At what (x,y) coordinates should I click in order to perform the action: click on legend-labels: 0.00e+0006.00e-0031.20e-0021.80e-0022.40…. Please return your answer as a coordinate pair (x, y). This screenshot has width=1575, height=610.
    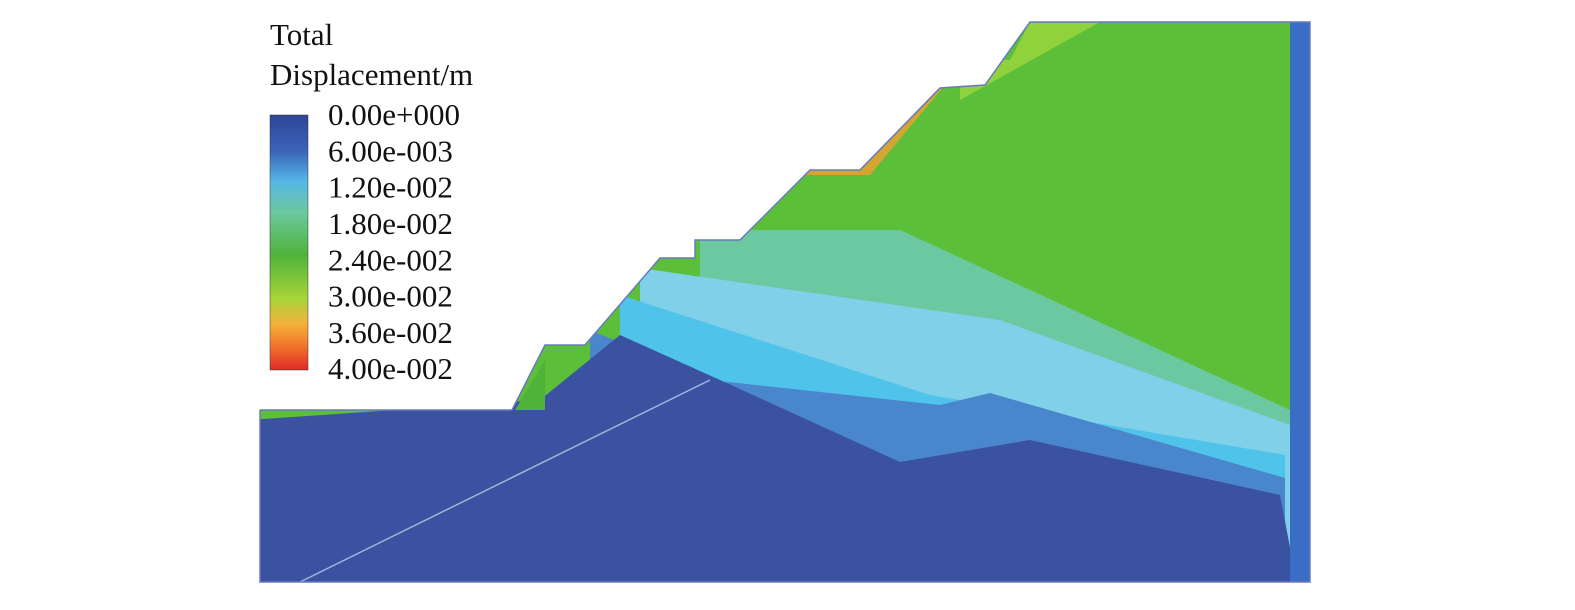
    Looking at the image, I should click on (394, 241).